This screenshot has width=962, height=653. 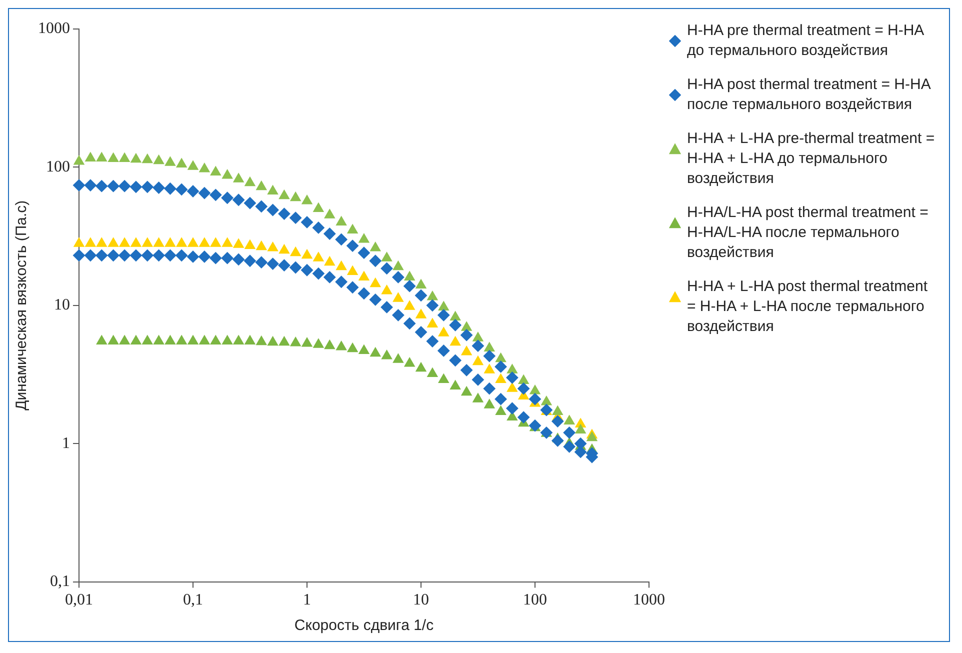 I want to click on legend-label: H-HA + L-HA pre-thermal treatment = H-HA + L-HA до термального воздействия, so click(x=811, y=159).